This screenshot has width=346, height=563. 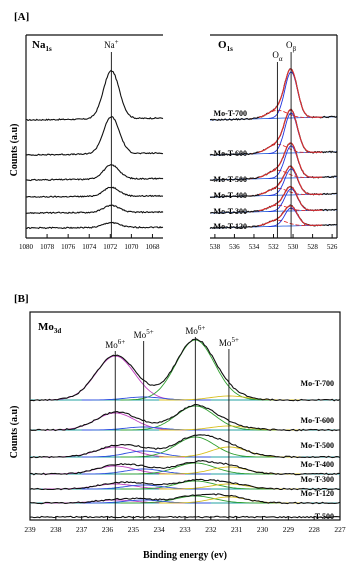 I want to click on mo3d-x-tick-label: 237, so click(x=82, y=529).